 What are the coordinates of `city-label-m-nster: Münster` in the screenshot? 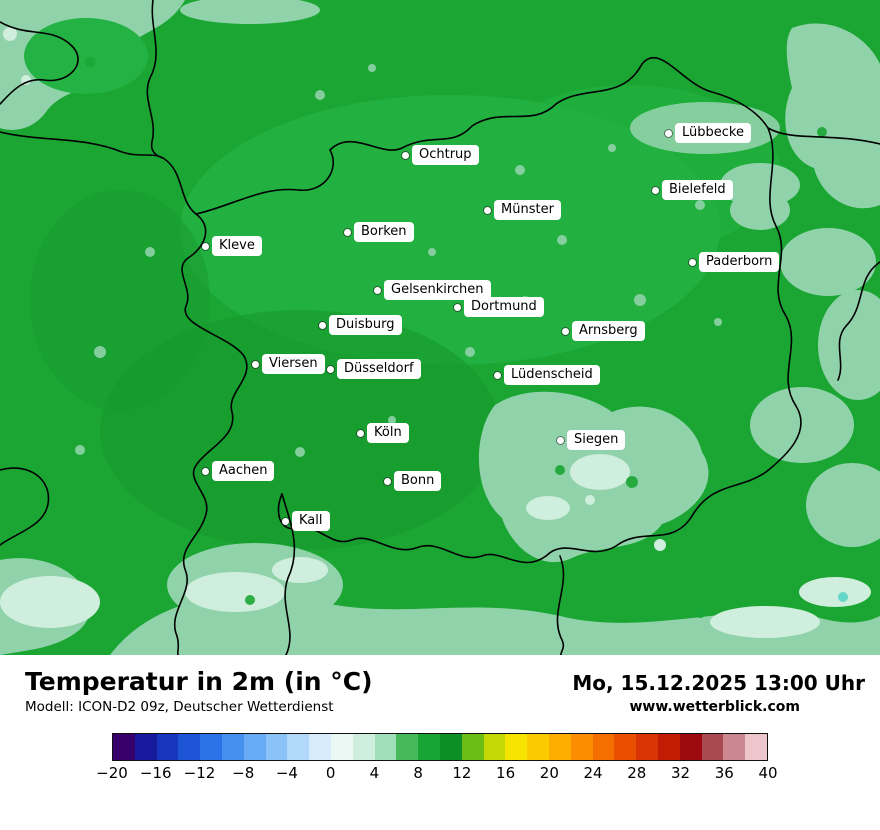 It's located at (527, 210).